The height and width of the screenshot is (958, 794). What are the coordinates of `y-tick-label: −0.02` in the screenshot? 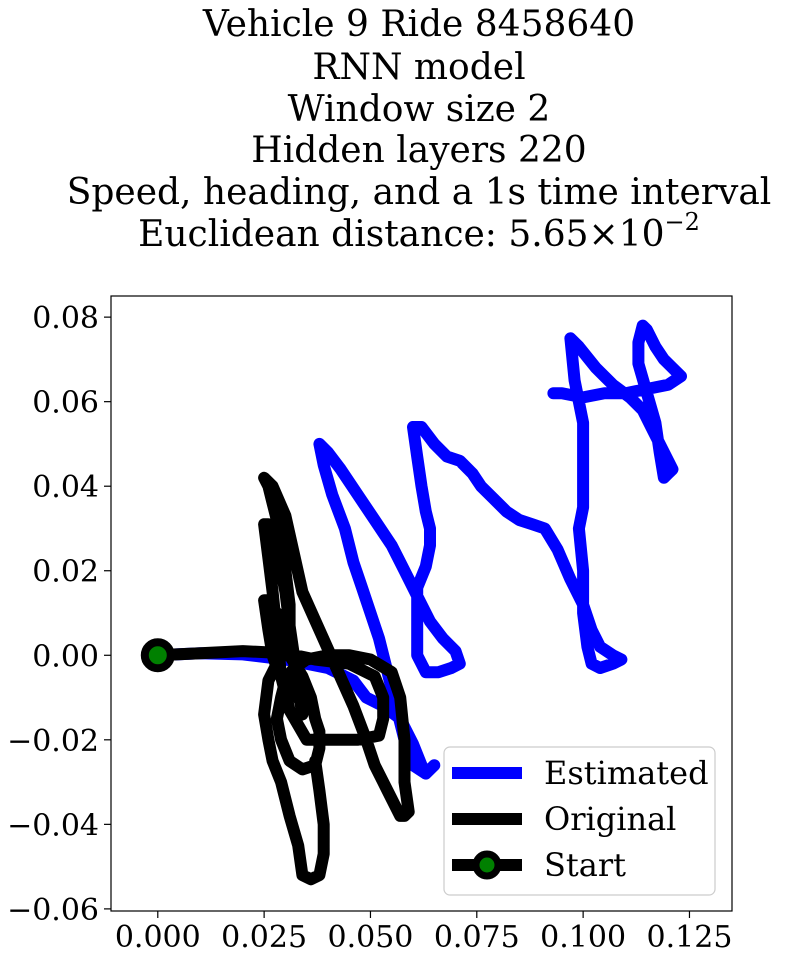 It's located at (53, 741).